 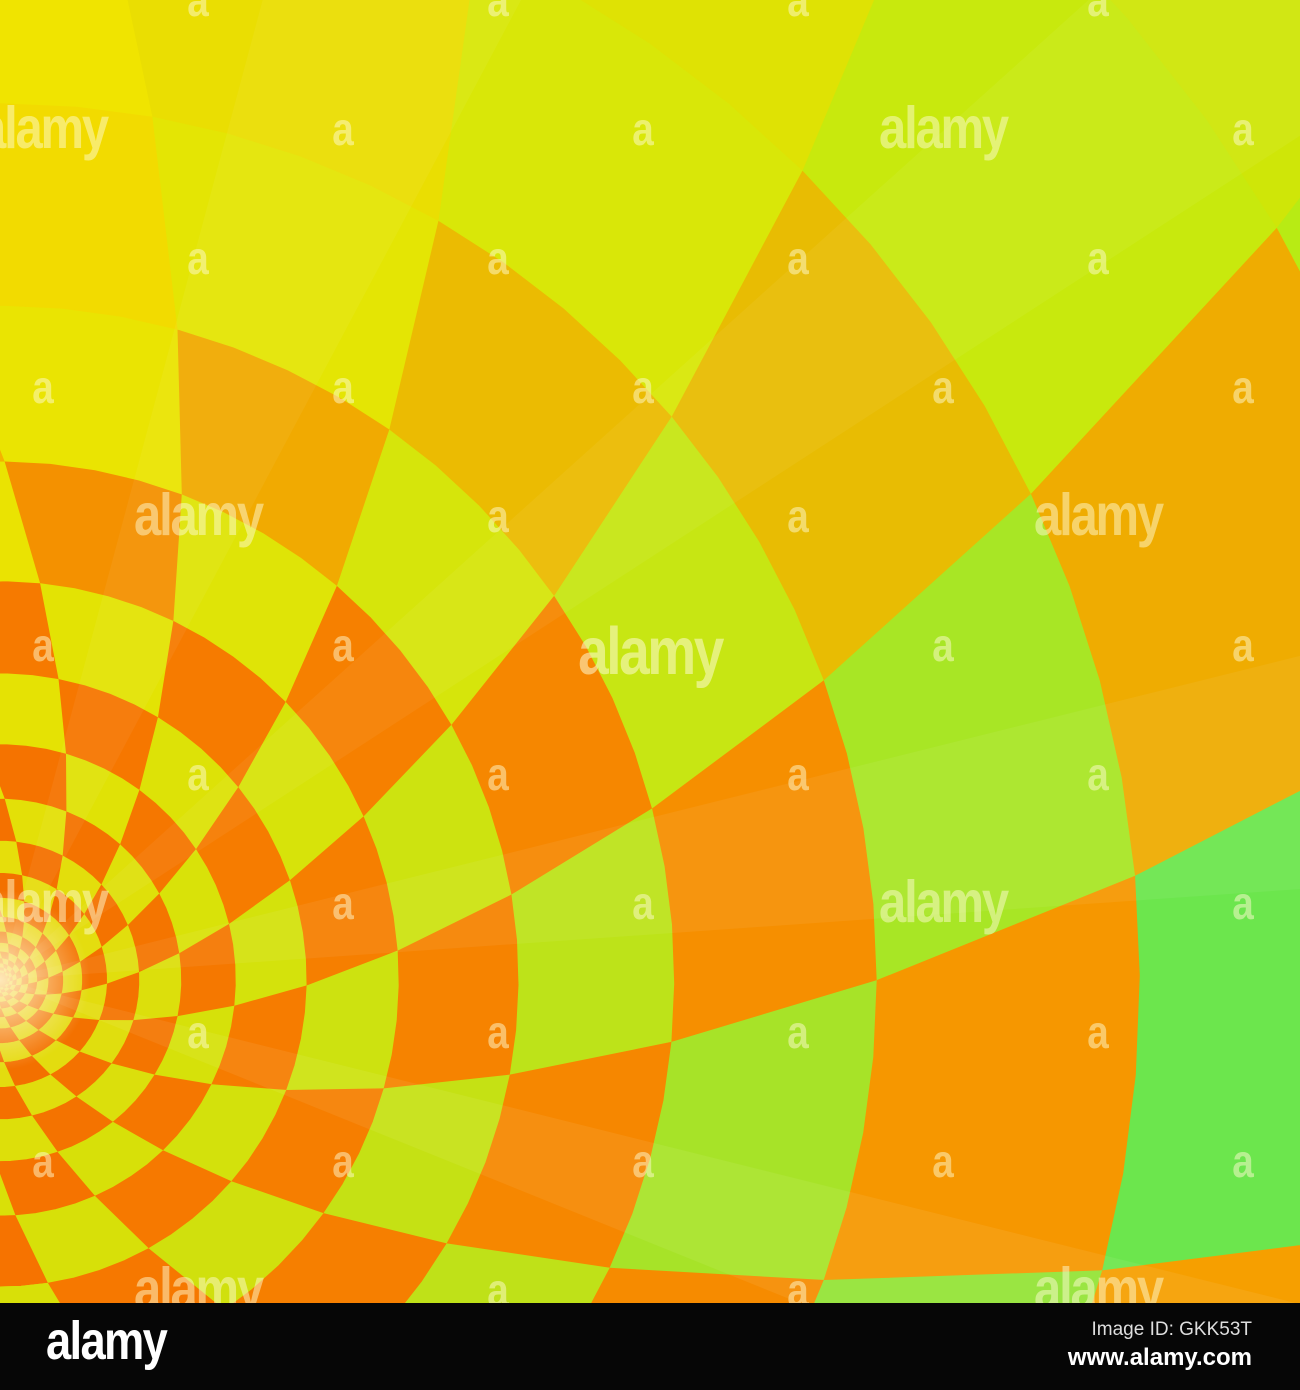 What do you see at coordinates (107, 1341) in the screenshot?
I see `alamy-logo: alamy` at bounding box center [107, 1341].